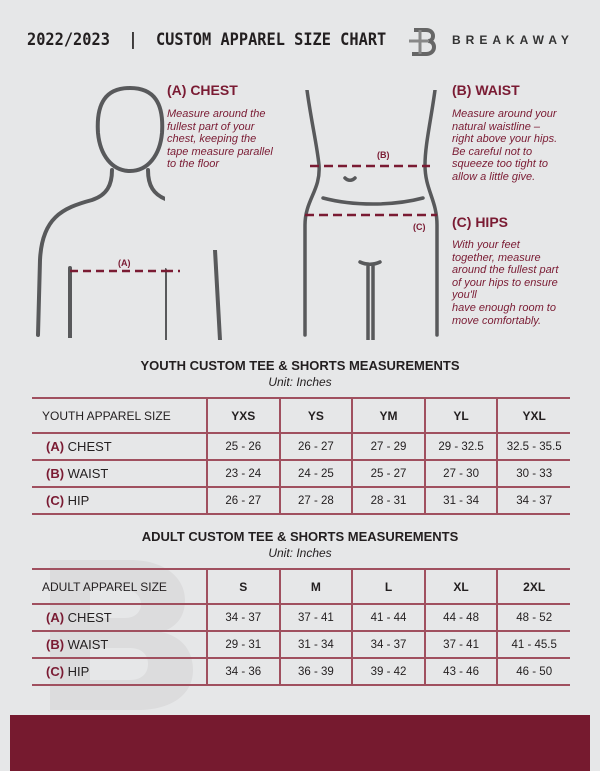 This screenshot has height=771, width=600. Describe the element at coordinates (533, 672) in the screenshot. I see `cell: 46 - 50` at that location.